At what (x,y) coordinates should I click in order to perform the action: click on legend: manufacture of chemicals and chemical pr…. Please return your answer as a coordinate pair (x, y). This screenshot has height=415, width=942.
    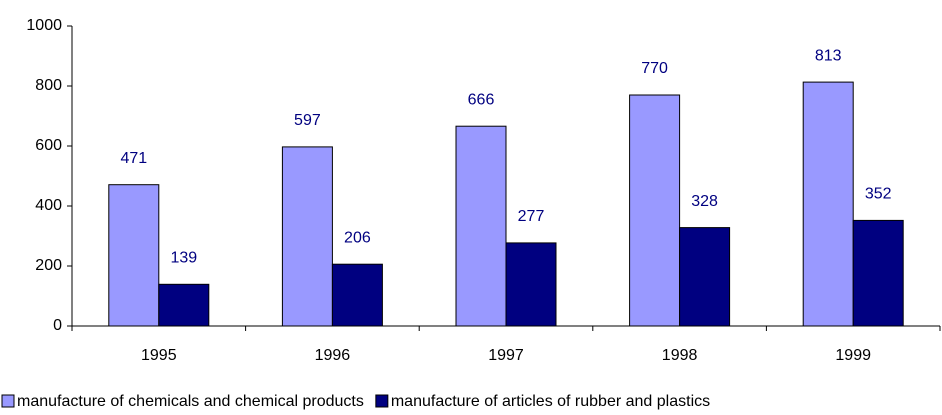
    Looking at the image, I should click on (355, 401).